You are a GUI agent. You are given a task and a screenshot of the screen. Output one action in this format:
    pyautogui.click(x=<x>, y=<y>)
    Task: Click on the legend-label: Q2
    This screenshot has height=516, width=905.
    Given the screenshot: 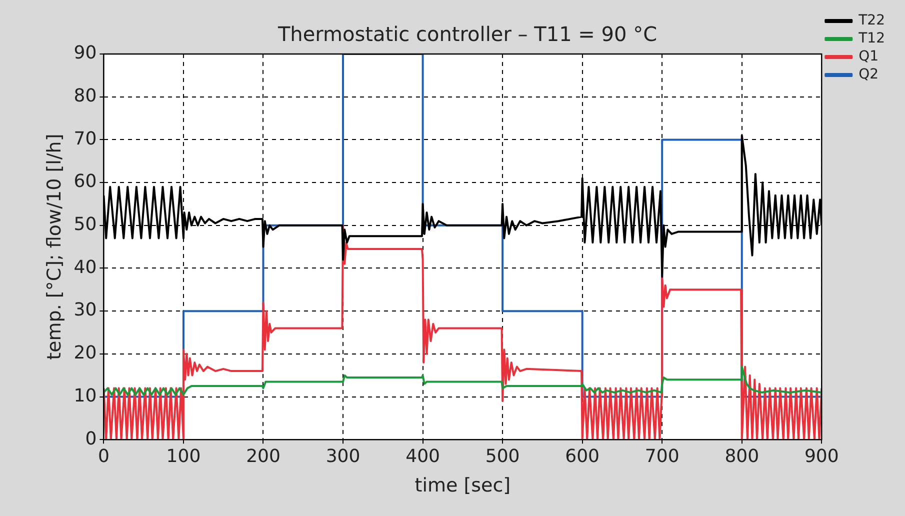 What is the action you would take?
    pyautogui.click(x=868, y=74)
    